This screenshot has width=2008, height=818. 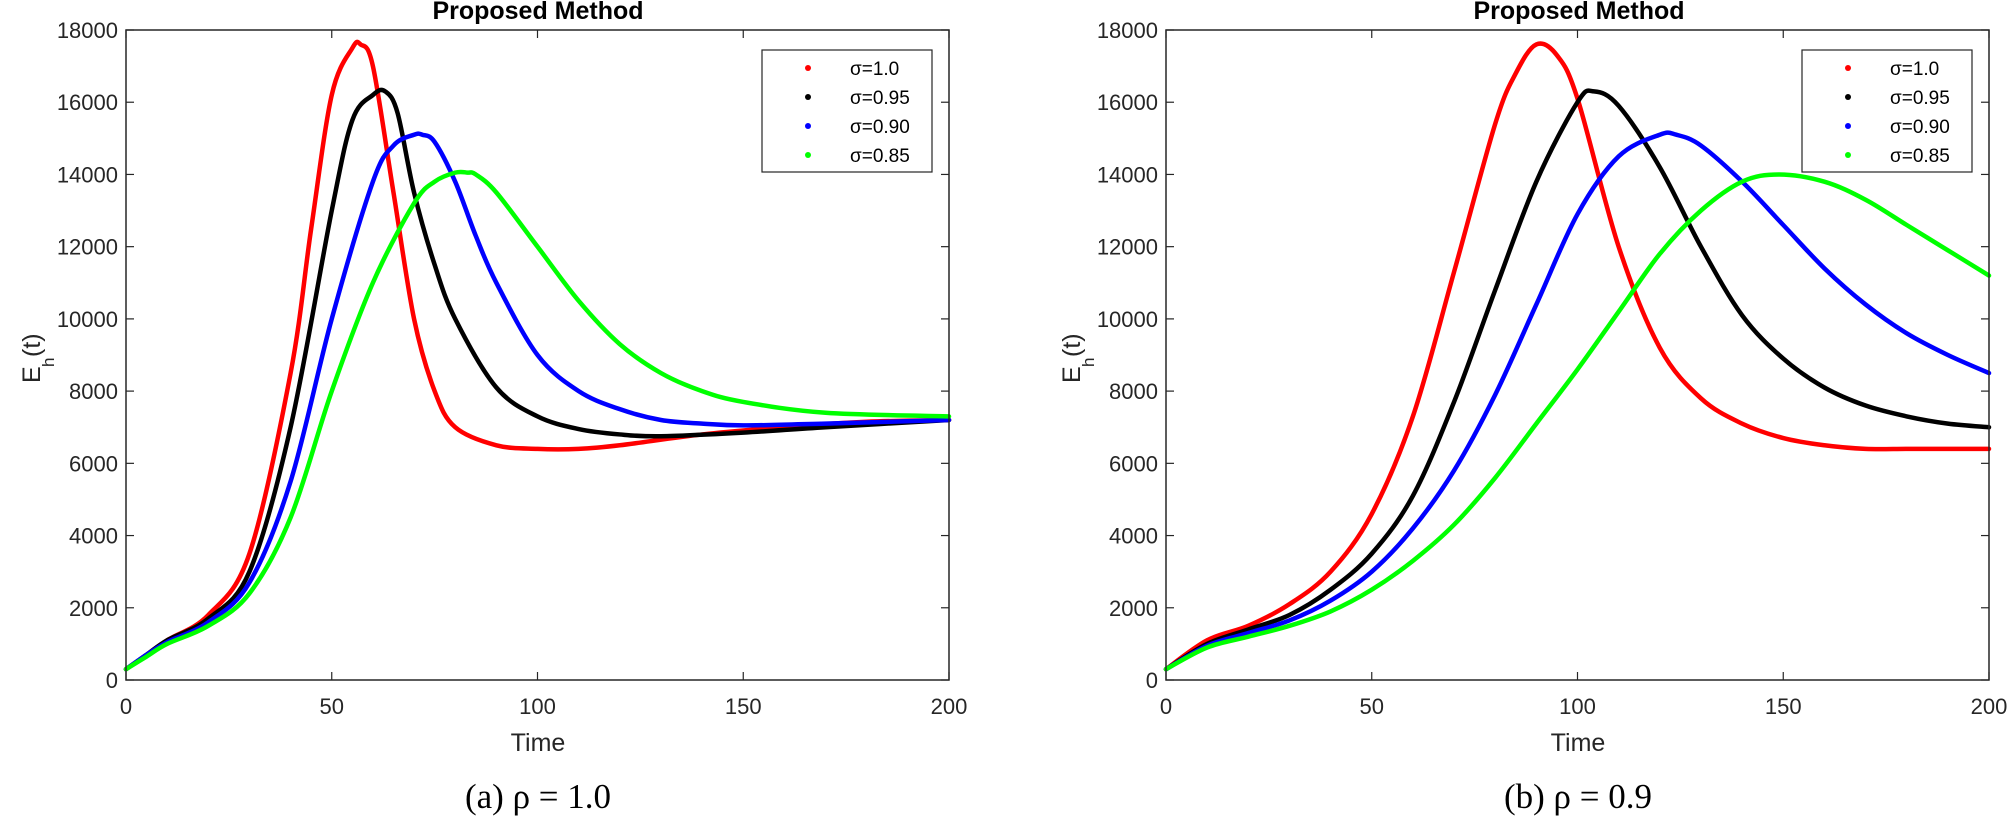 What do you see at coordinates (1578, 12) in the screenshot?
I see `chart-title-b: Proposed Method` at bounding box center [1578, 12].